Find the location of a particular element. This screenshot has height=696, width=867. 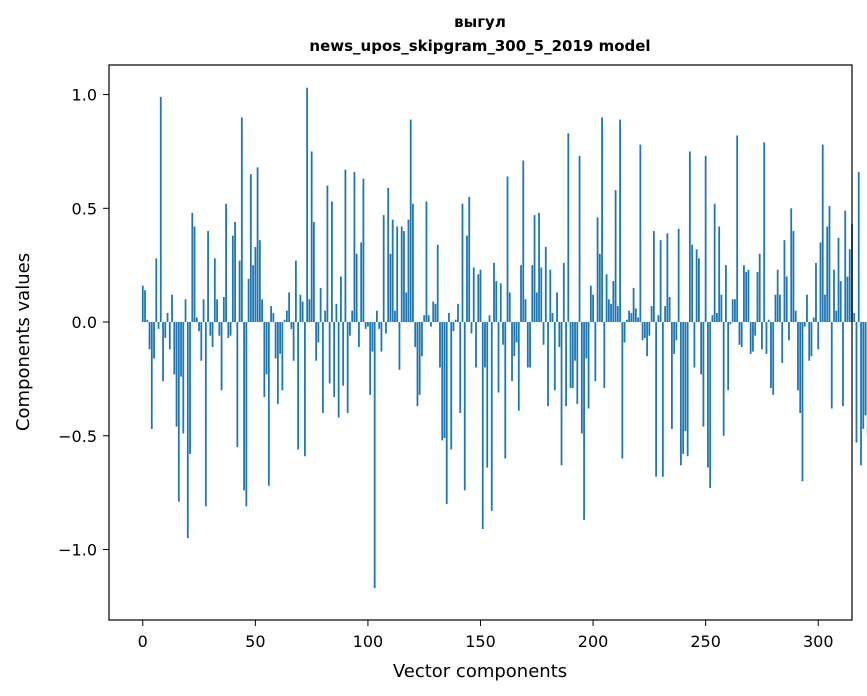

x-tick-label-2: 100 is located at coordinates (368, 641).